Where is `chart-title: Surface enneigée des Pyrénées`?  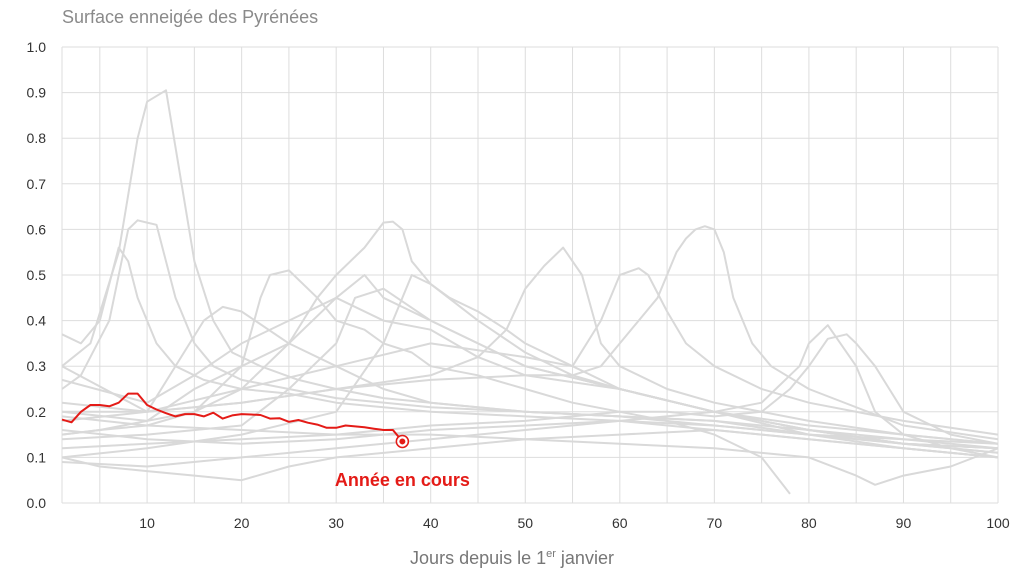 chart-title: Surface enneigée des Pyrénées is located at coordinates (190, 17).